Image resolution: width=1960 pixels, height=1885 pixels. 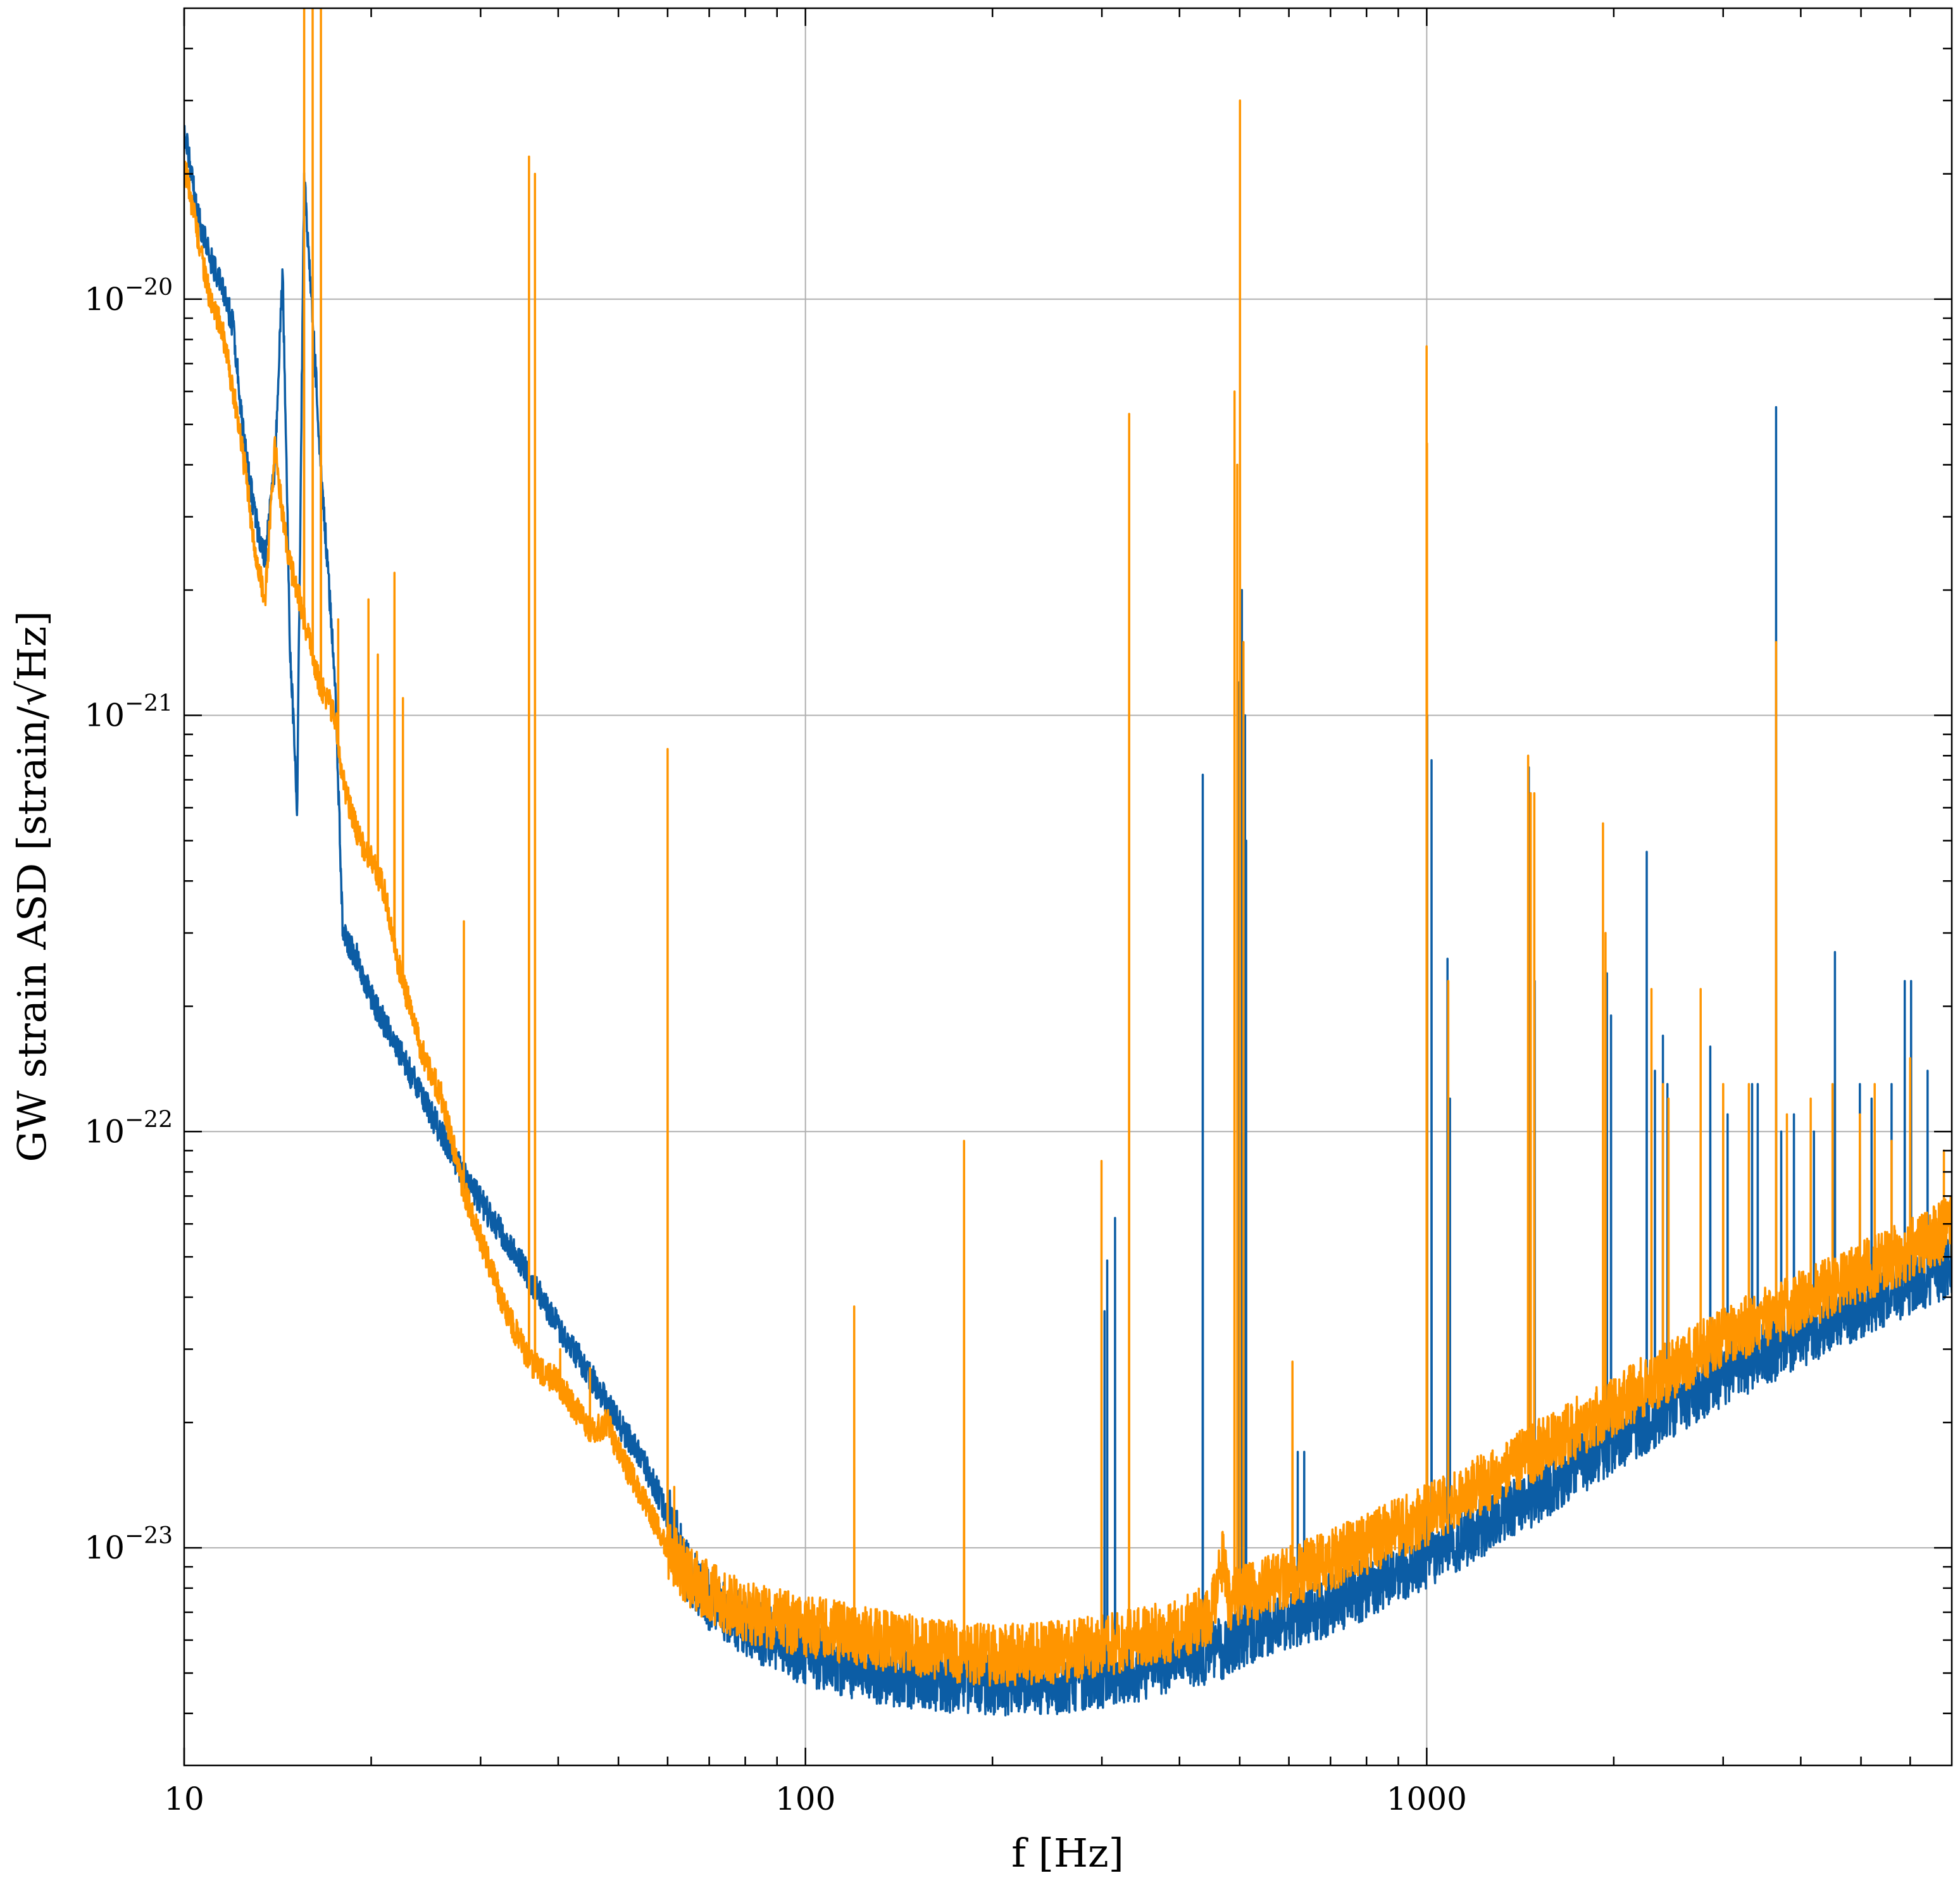 What do you see at coordinates (32, 887) in the screenshot?
I see `y-axis-label: GW strain ASD [strain/√Hz]` at bounding box center [32, 887].